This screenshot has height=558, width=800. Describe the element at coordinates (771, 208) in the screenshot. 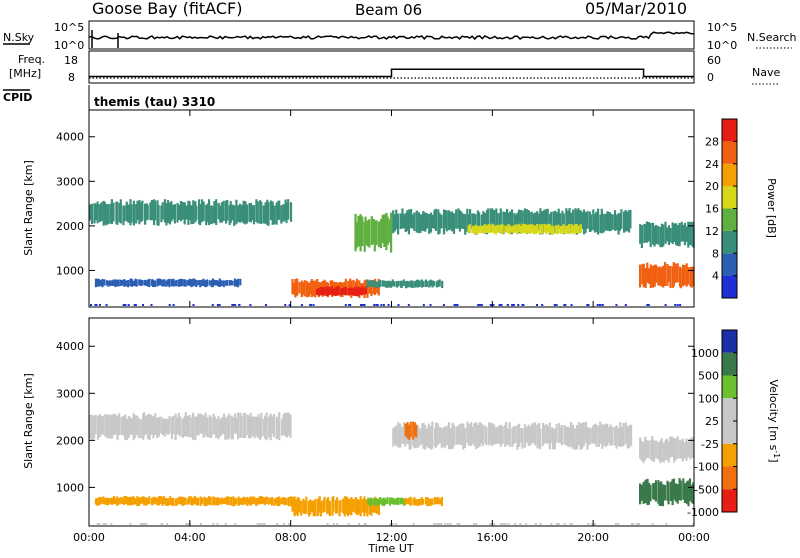

I see `power-colorbar-label: Power [dB]` at that location.